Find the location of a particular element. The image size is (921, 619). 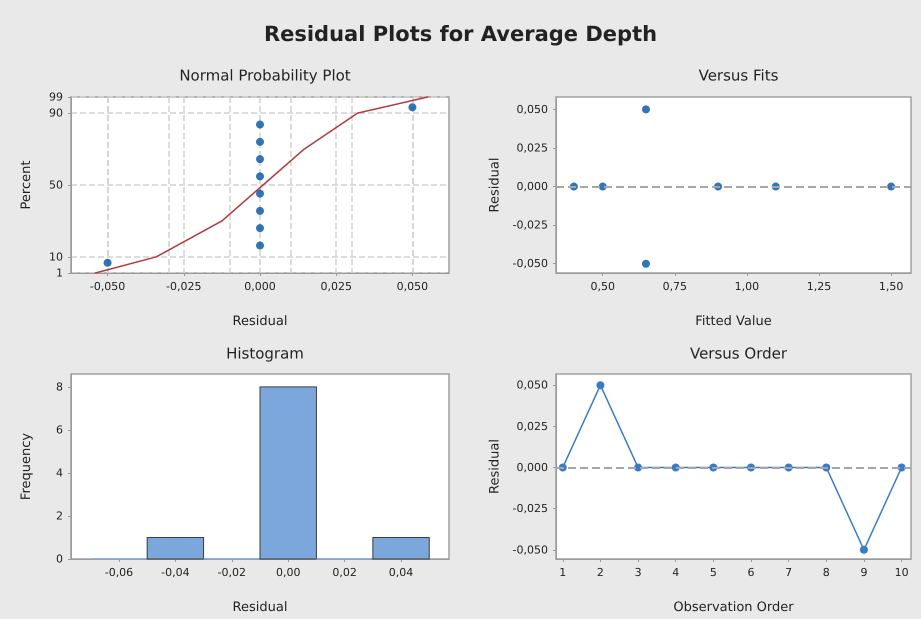

x-tick-label: 0,75 is located at coordinates (675, 286).